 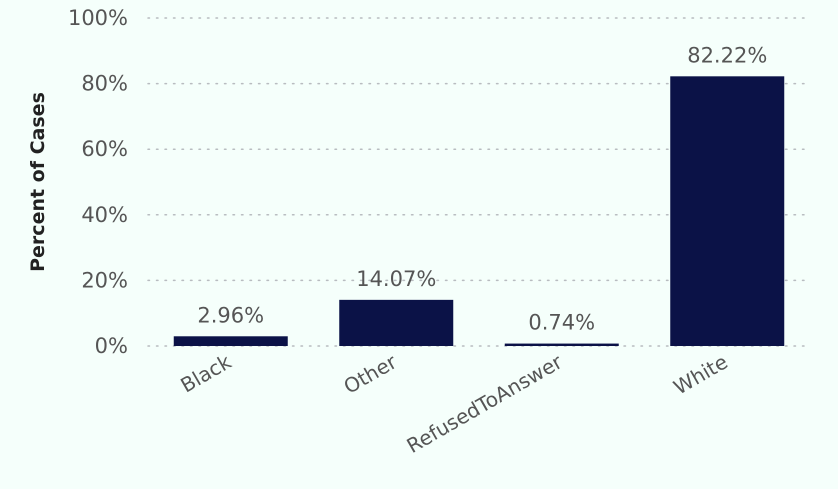 What do you see at coordinates (98, 182) in the screenshot?
I see `y-axis-ticks: 0% 20% 40% 60% 80% 100%` at bounding box center [98, 182].